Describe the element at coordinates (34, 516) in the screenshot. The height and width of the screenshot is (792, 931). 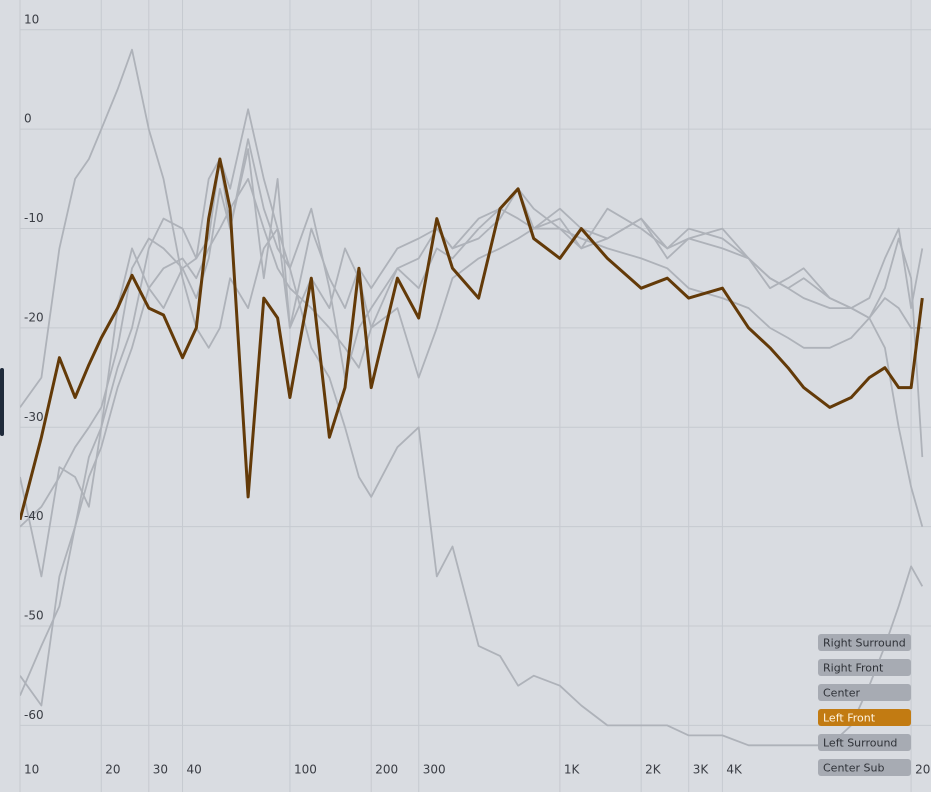
I see `y-tick-label: -40` at that location.